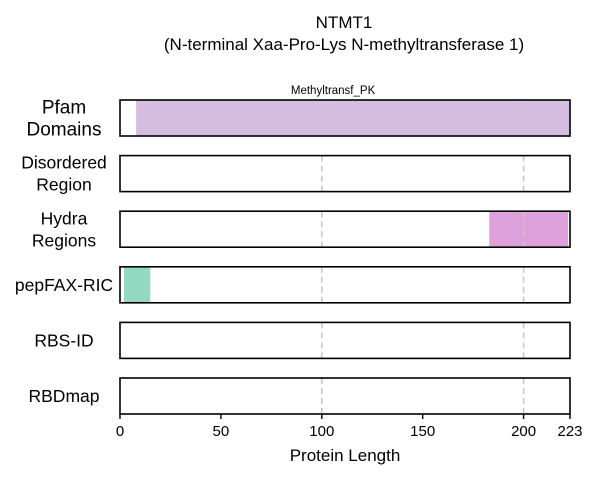 This screenshot has height=480, width=600. I want to click on track-label: RBS-ID, so click(63, 341).